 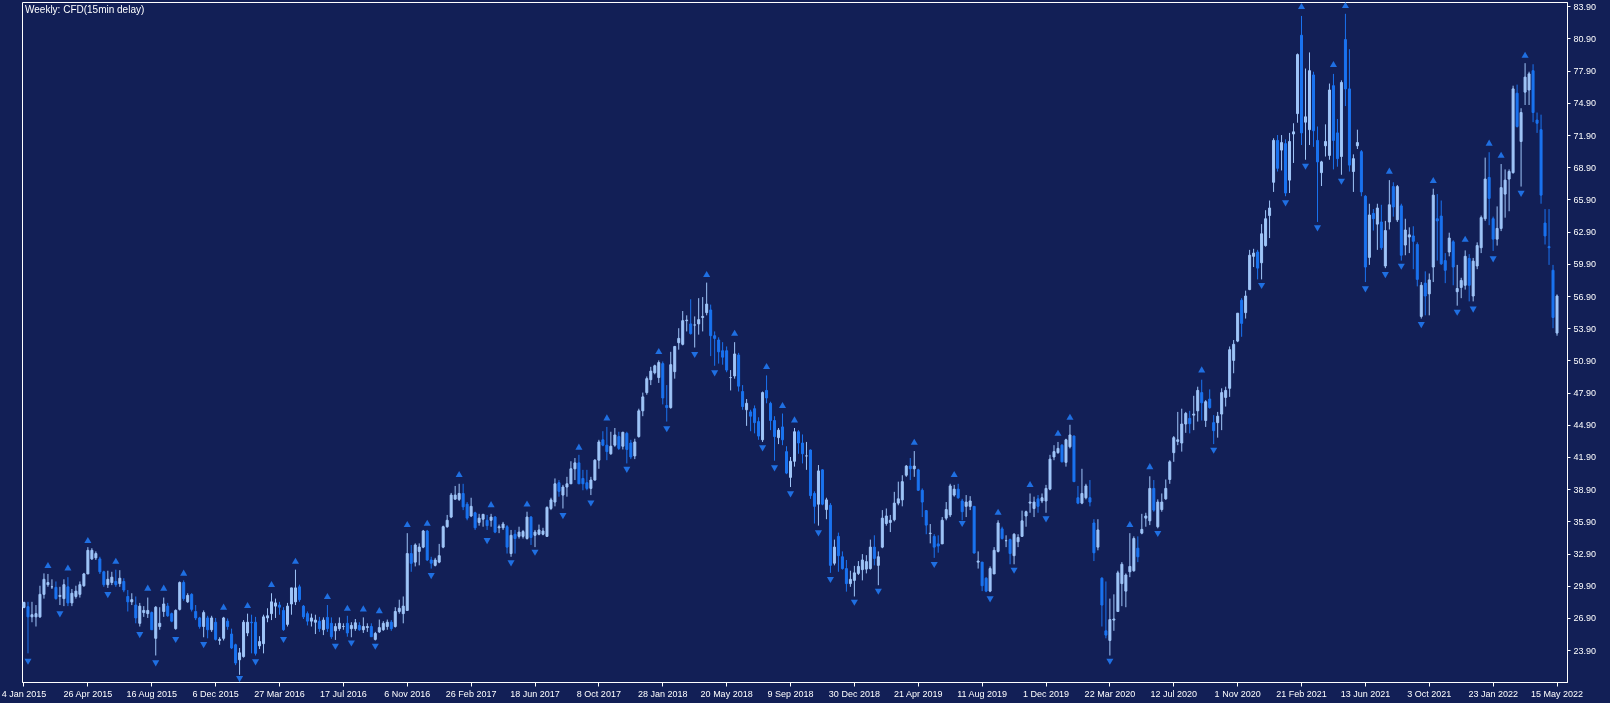 I want to click on y-tick-label: 71.90, so click(x=1585, y=135).